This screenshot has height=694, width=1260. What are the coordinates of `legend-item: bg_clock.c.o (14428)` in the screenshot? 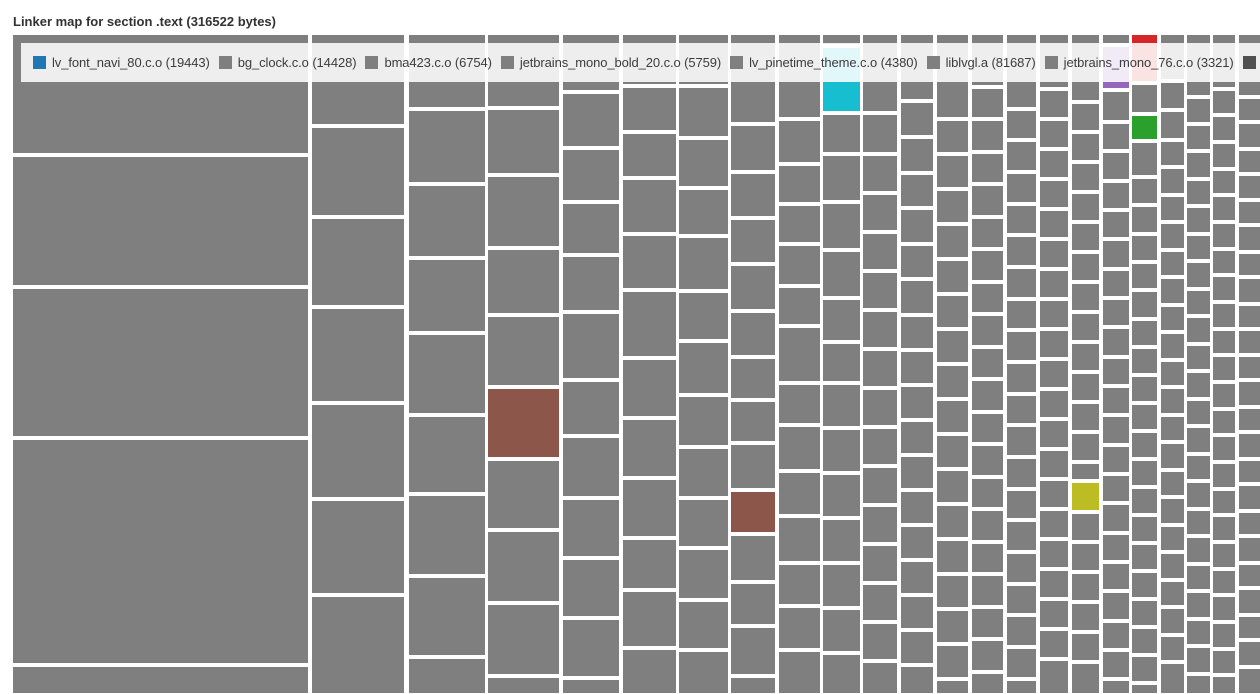 It's located at (287, 62).